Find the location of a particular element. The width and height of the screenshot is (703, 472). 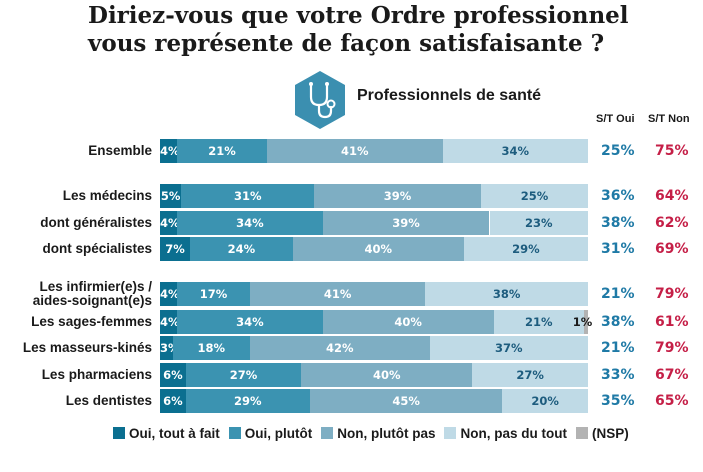

legend-item-oui-tout-a-fait: Oui, tout à fait is located at coordinates (166, 433).